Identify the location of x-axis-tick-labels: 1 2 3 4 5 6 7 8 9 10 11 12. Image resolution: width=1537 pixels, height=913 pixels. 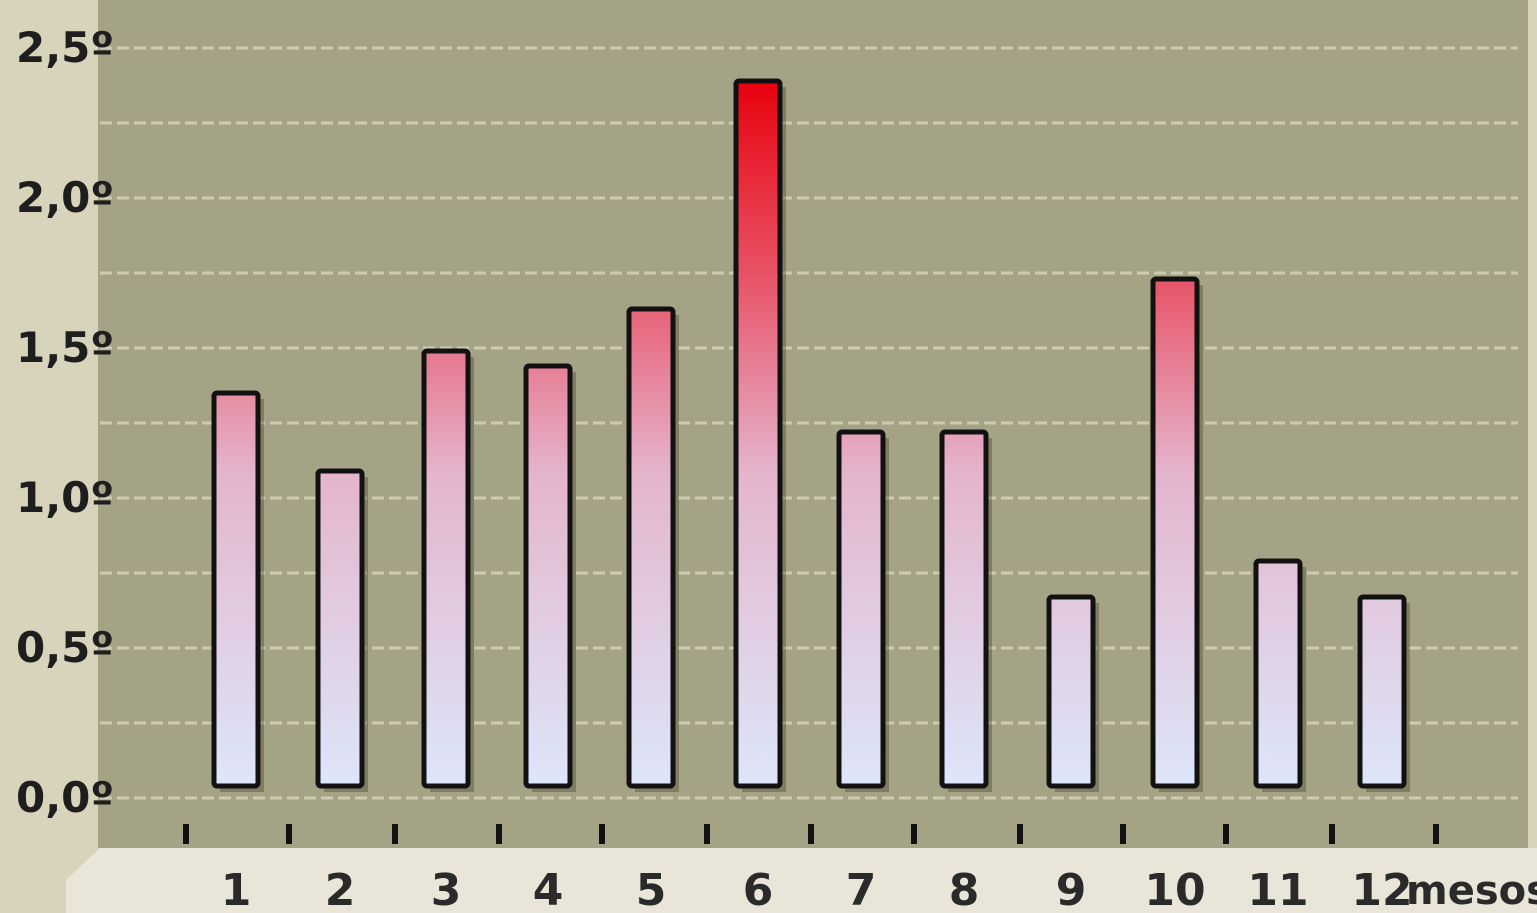
(817, 889).